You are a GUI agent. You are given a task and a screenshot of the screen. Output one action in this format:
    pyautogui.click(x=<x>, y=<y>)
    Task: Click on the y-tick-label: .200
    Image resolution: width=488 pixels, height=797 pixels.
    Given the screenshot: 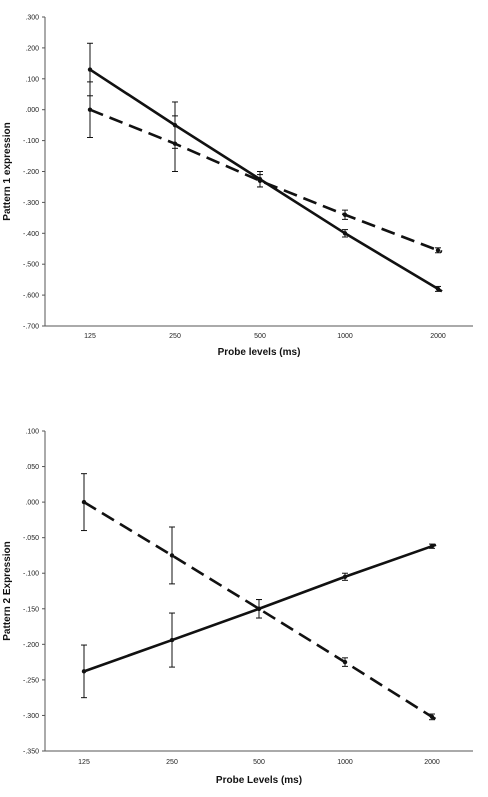 What is the action you would take?
    pyautogui.click(x=32, y=48)
    